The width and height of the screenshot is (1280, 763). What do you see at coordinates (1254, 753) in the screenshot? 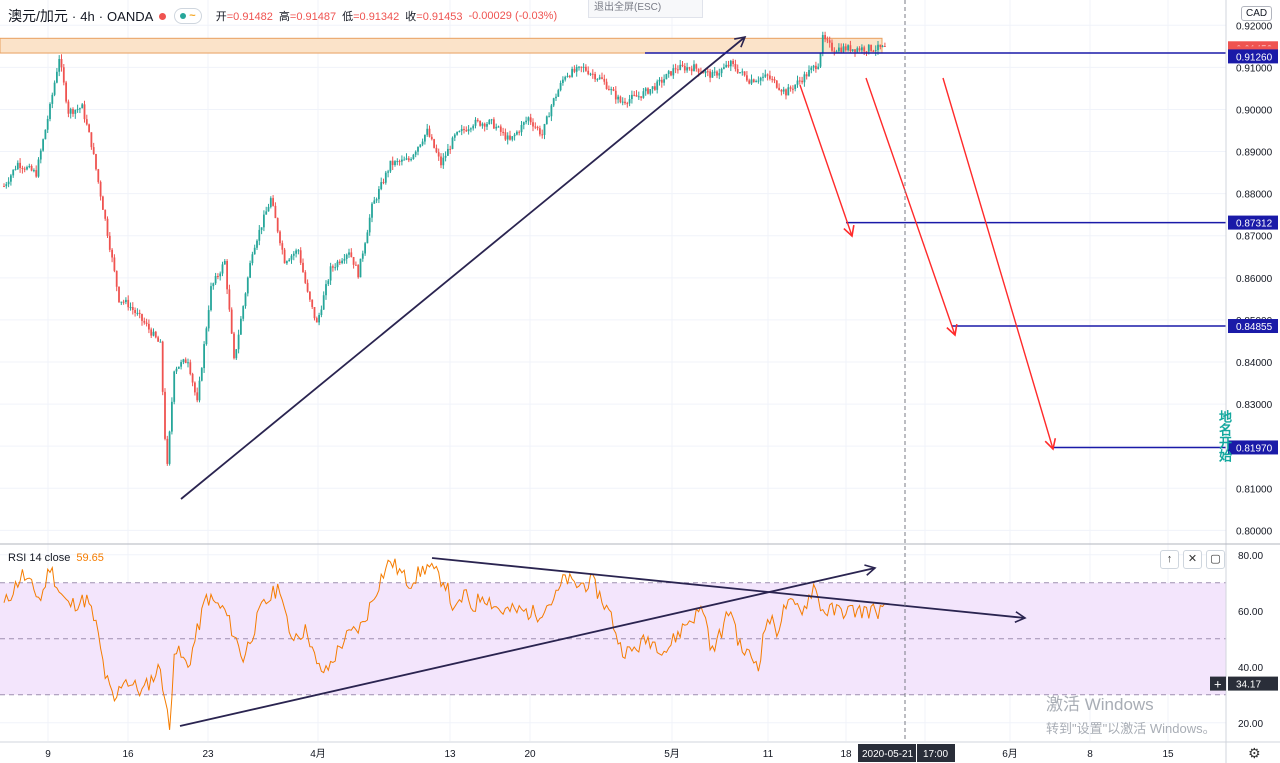
I see `gear-icon: ⚙` at bounding box center [1254, 753].